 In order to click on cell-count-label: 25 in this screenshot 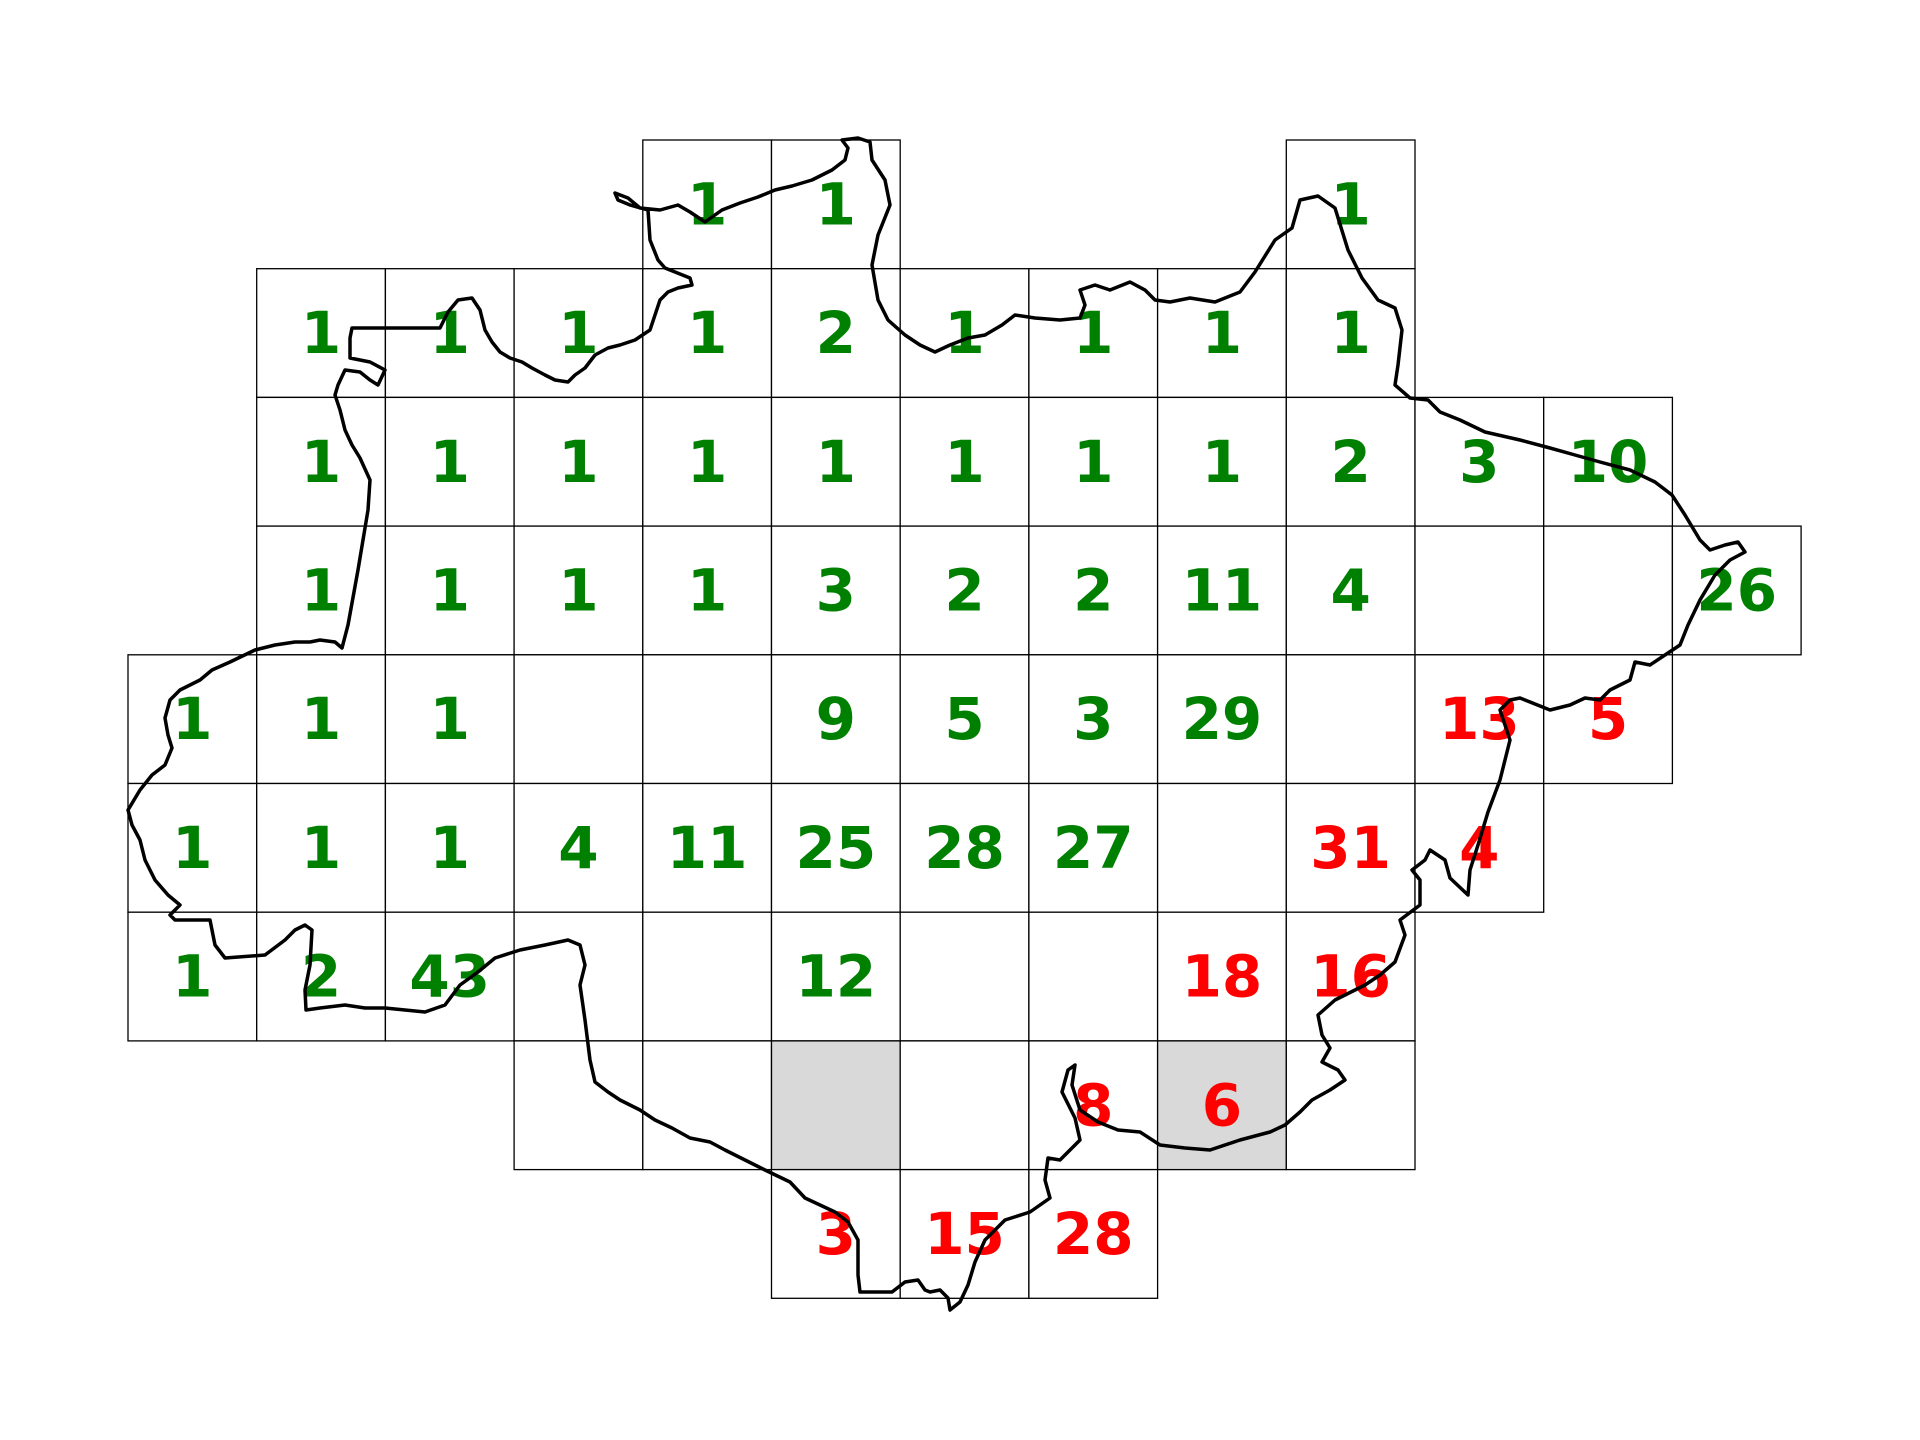, I will do `click(835, 848)`.